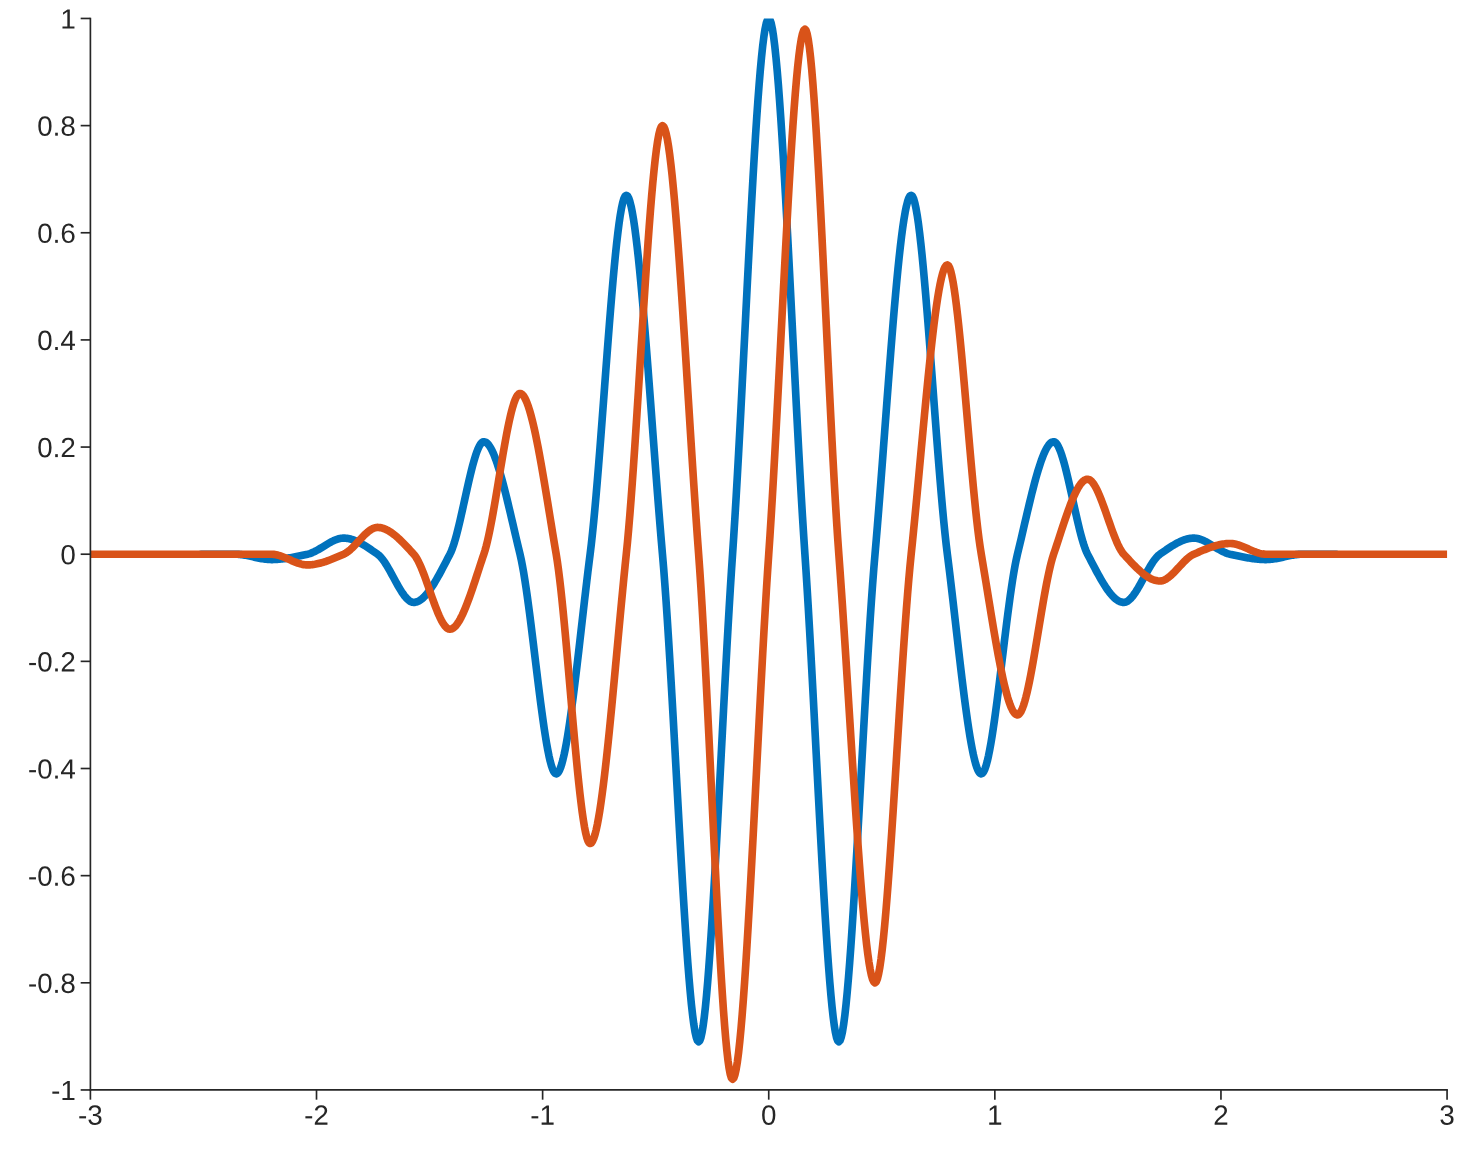 Image resolution: width=1458 pixels, height=1154 pixels. I want to click on y-tick-label: 0.2, so click(56, 447).